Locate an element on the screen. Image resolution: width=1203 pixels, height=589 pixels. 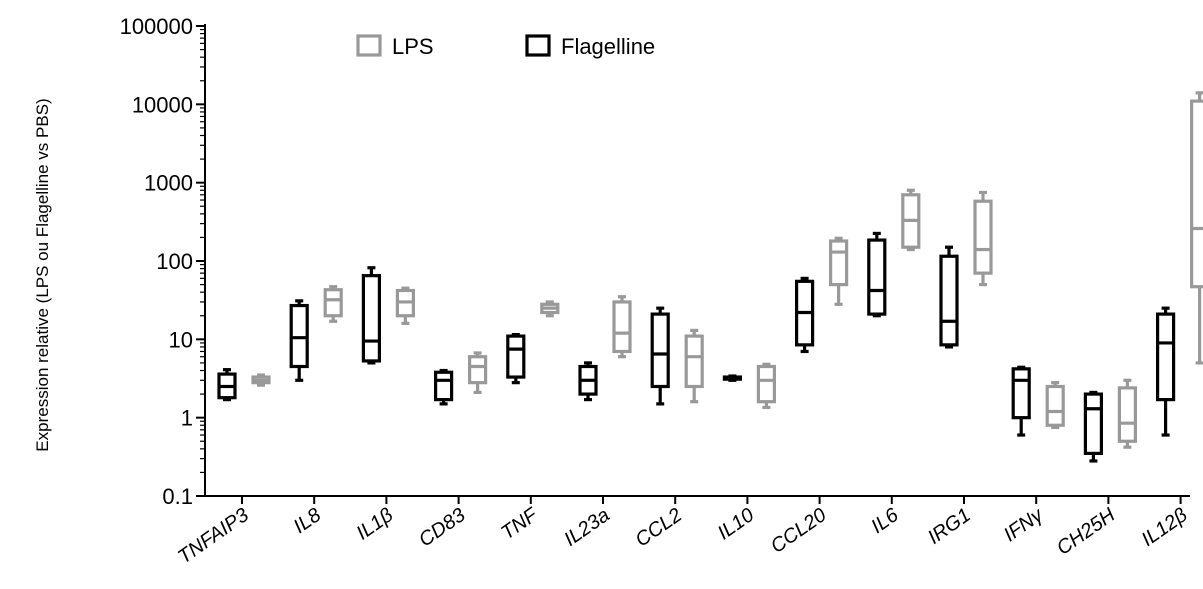
x-category-label: IRG1 is located at coordinates (949, 526).